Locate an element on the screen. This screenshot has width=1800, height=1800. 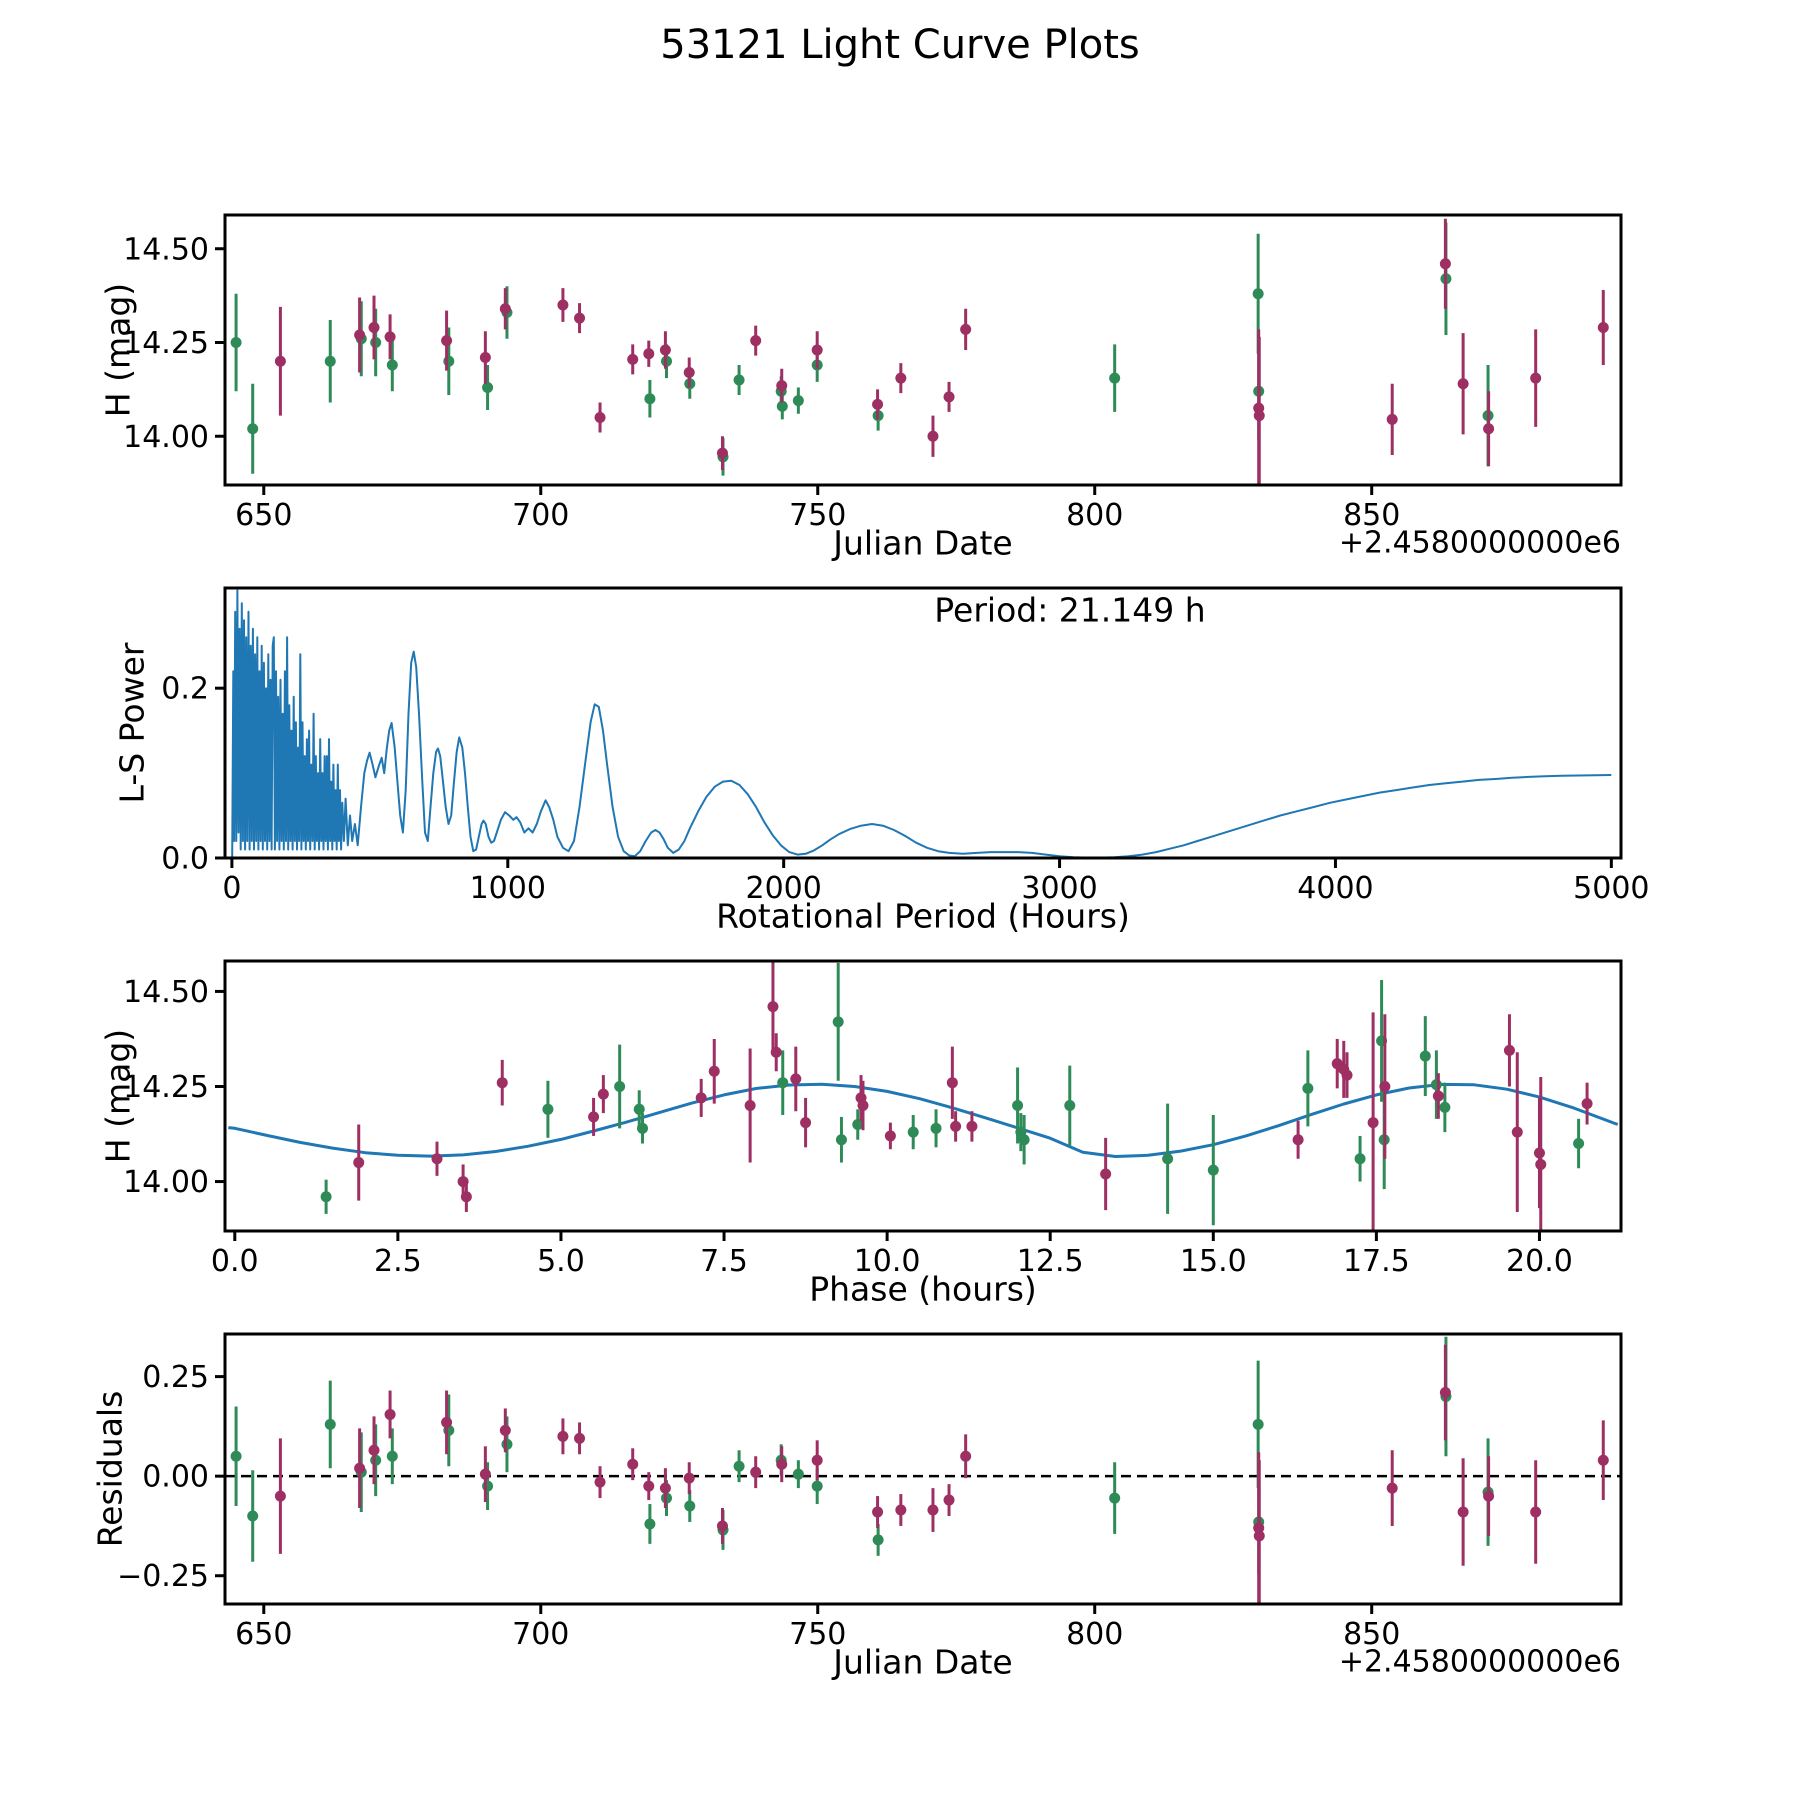
y-tick-label: −0.25 is located at coordinates (163, 1576).